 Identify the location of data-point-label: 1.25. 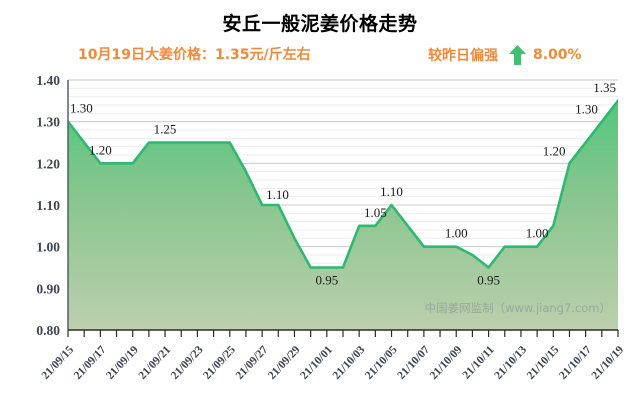
(165, 129).